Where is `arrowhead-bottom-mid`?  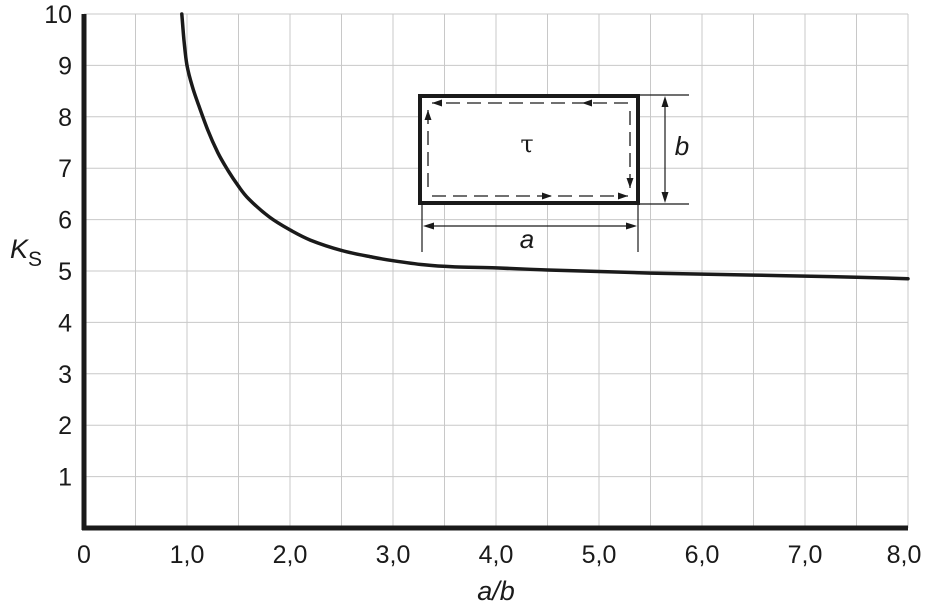 arrowhead-bottom-mid is located at coordinates (547, 196).